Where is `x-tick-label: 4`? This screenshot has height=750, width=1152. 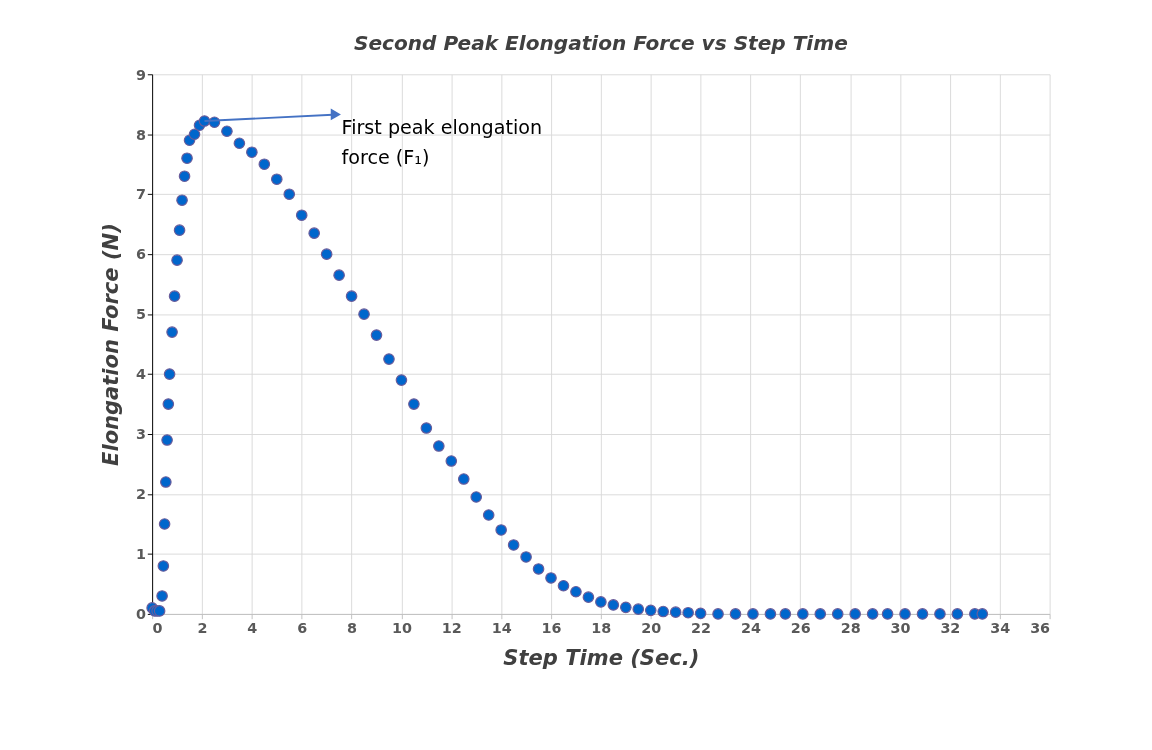 x-tick-label: 4 is located at coordinates (252, 627).